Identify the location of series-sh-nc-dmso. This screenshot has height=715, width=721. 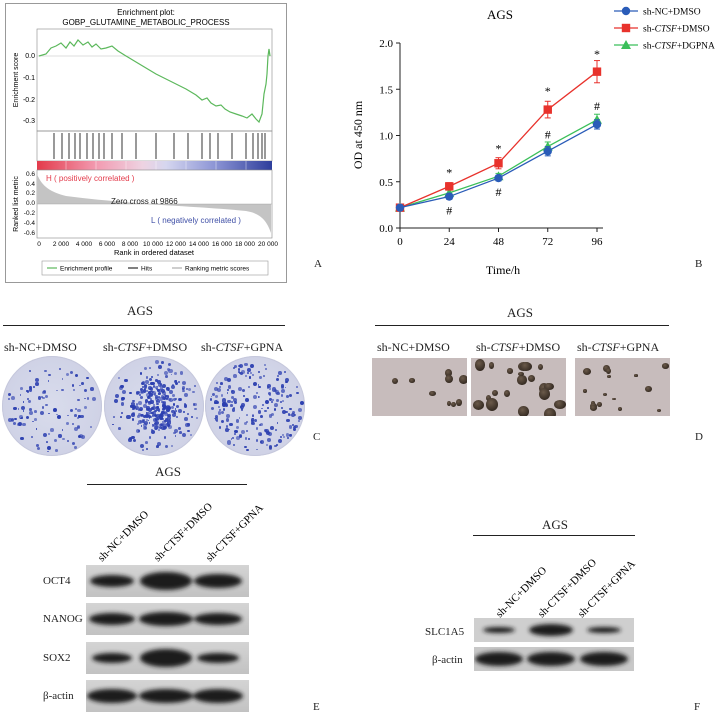
(498, 165).